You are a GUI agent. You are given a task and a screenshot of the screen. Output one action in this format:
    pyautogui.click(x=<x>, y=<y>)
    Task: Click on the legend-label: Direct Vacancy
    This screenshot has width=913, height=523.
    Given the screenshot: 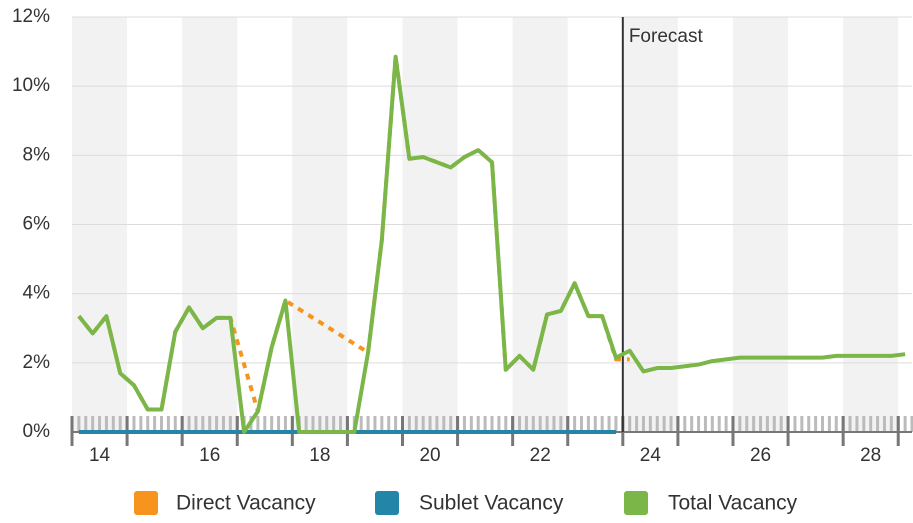 What is the action you would take?
    pyautogui.click(x=246, y=503)
    